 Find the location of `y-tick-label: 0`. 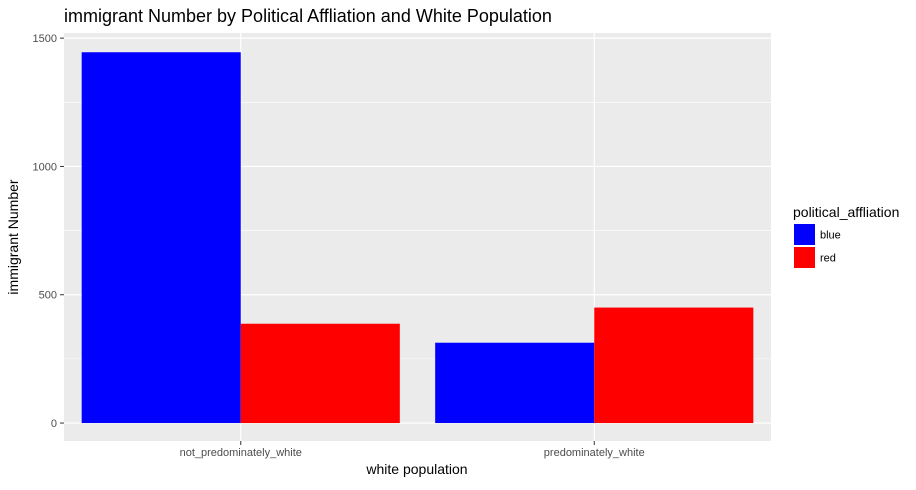

y-tick-label: 0 is located at coordinates (54, 424).